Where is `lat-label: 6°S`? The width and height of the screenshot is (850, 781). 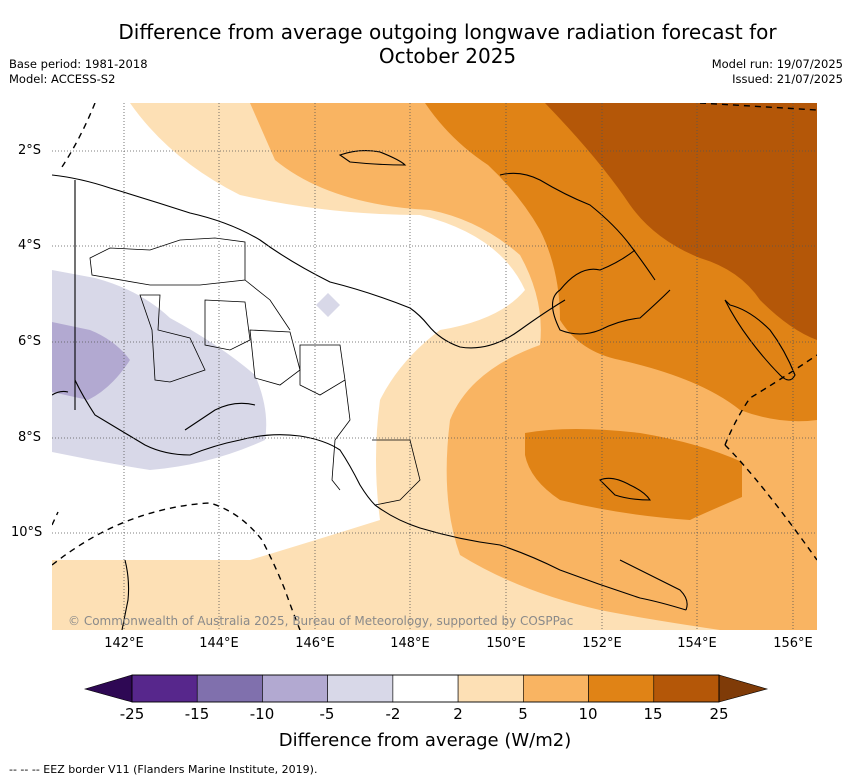 lat-label: 6°S is located at coordinates (30, 341).